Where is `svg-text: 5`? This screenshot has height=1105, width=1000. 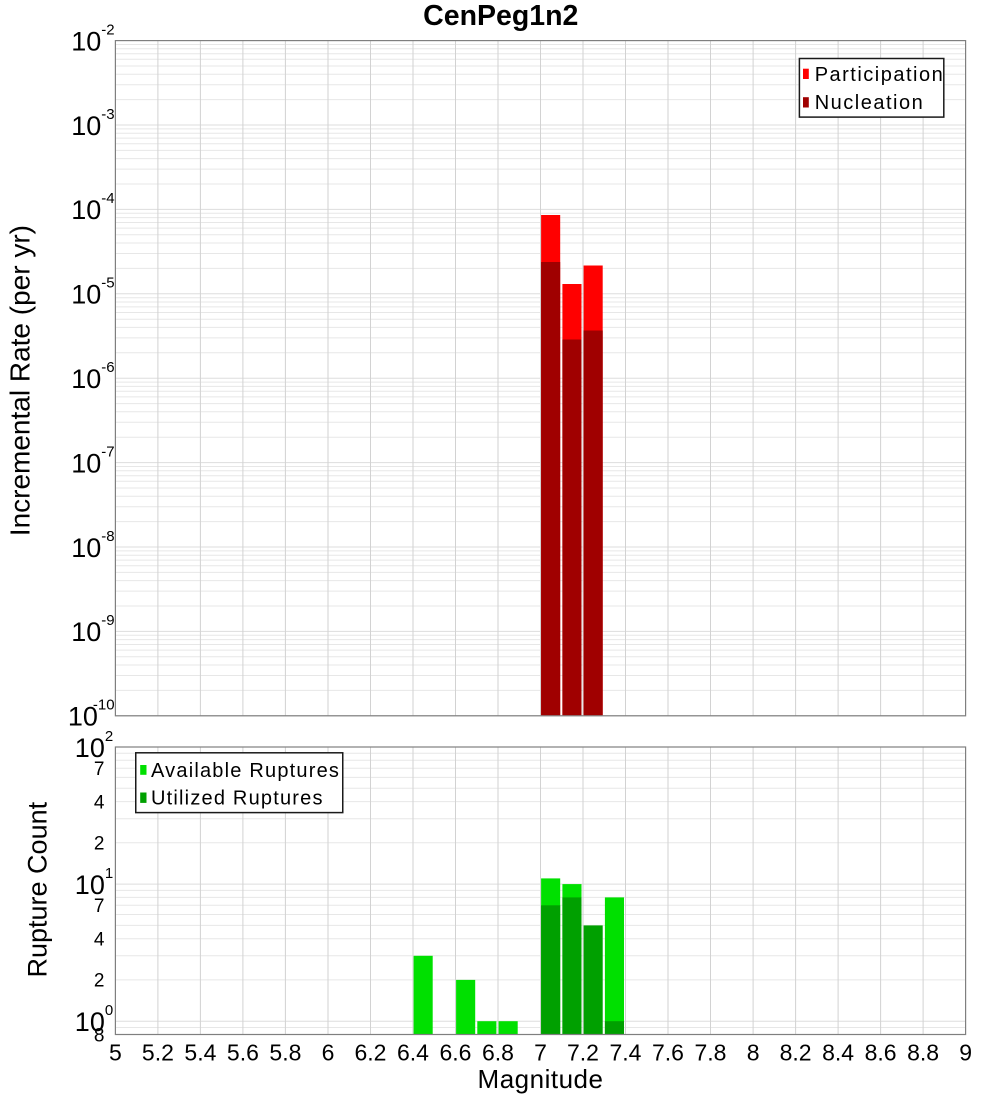
svg-text: 5 is located at coordinates (115, 1053).